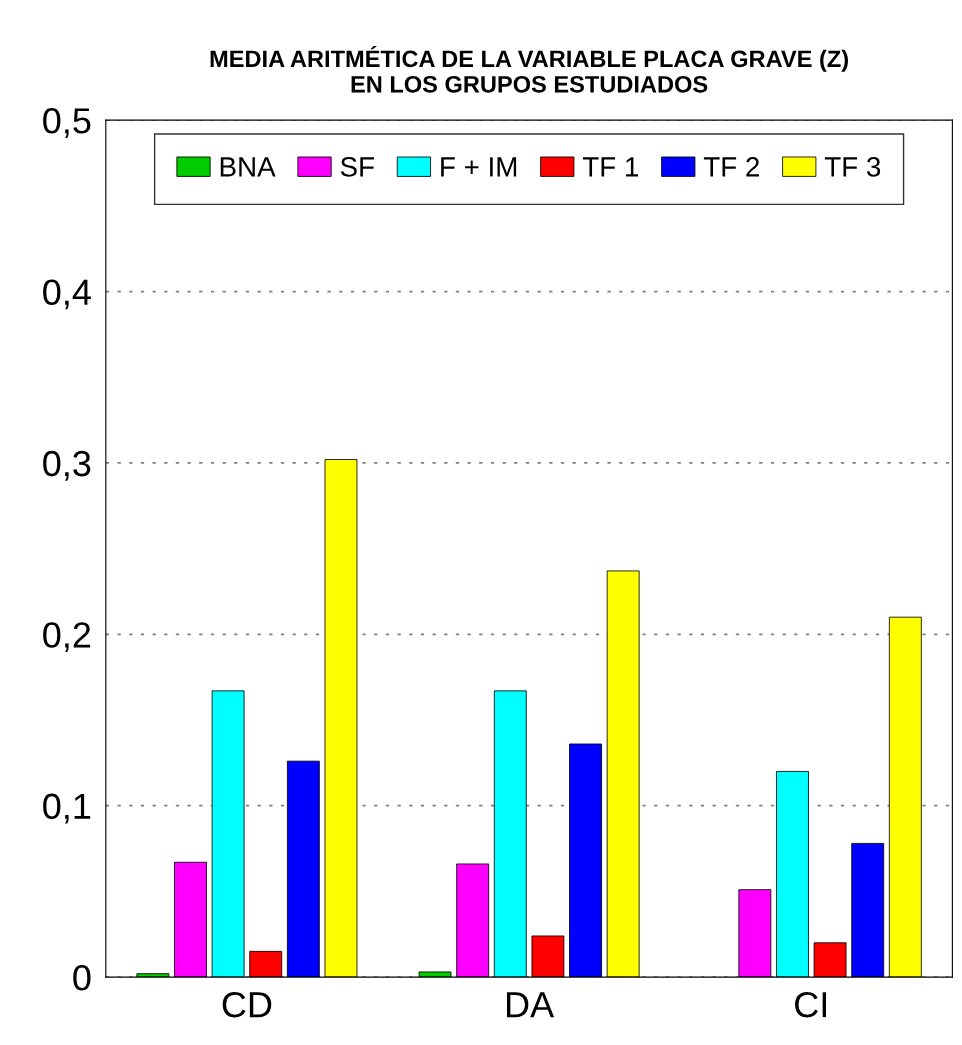  Describe the element at coordinates (248, 167) in the screenshot. I see `legend-label: BNA` at that location.